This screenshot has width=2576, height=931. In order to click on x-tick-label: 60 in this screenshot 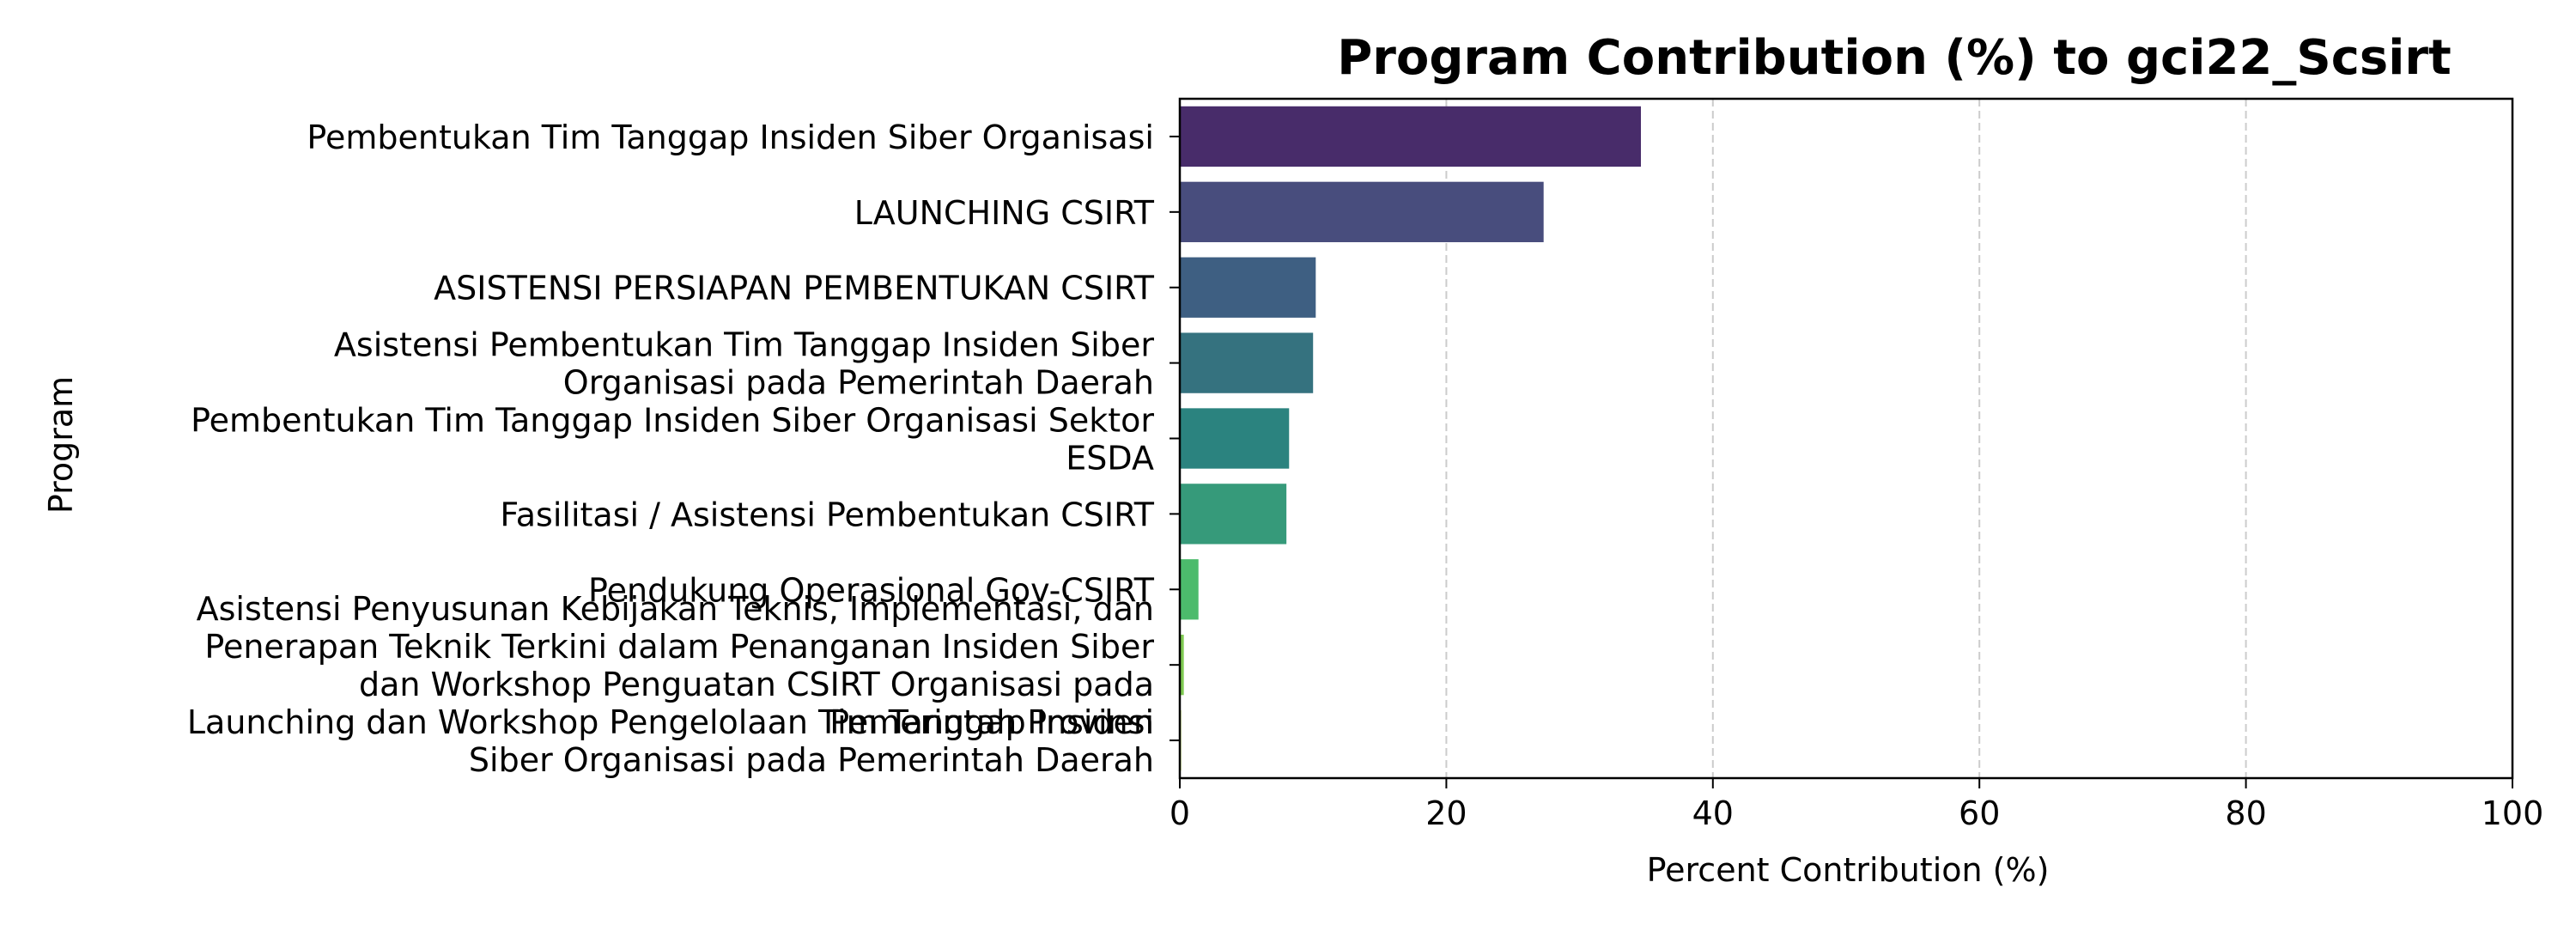, I will do `click(1980, 813)`.